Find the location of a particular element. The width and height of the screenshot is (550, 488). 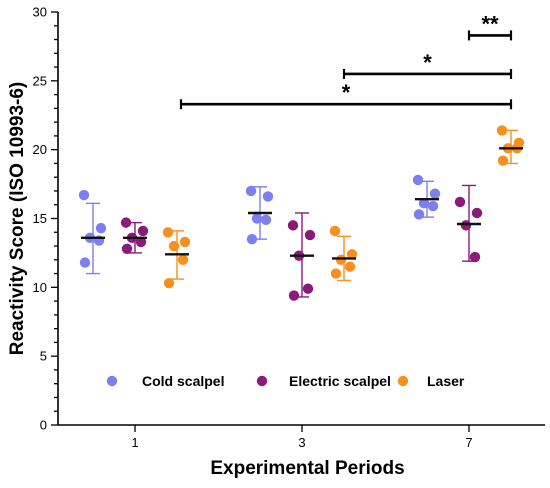

x-tick-label: 3 is located at coordinates (301, 442).